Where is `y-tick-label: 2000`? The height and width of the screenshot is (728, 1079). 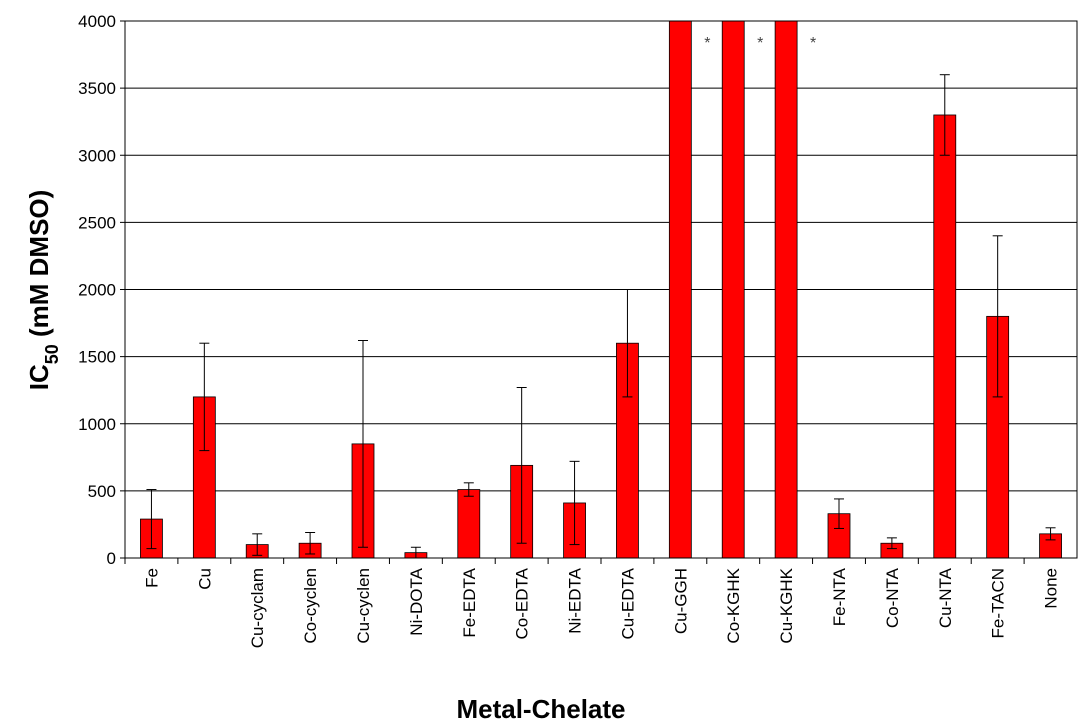 y-tick-label: 2000 is located at coordinates (97, 290).